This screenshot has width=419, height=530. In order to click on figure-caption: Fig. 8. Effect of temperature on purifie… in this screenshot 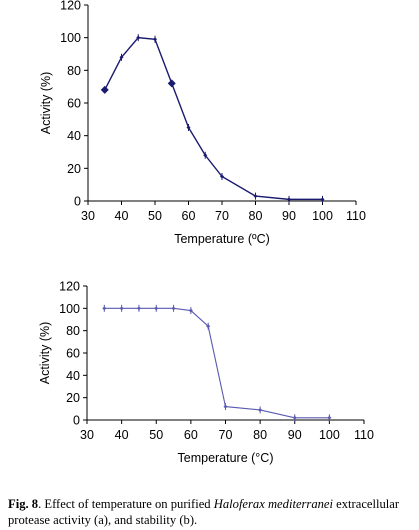, I will do `click(210, 512)`.